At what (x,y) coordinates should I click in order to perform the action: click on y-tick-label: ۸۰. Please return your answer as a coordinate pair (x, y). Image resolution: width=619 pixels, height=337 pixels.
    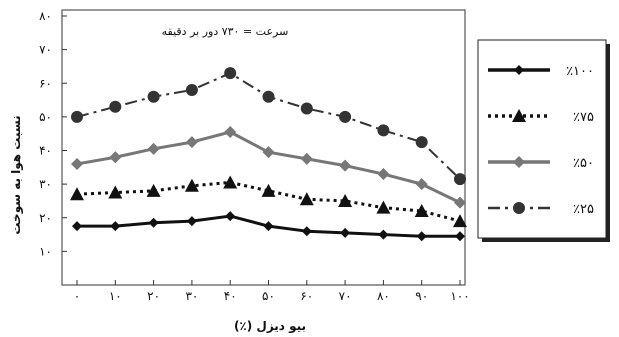
    Looking at the image, I should click on (45, 16).